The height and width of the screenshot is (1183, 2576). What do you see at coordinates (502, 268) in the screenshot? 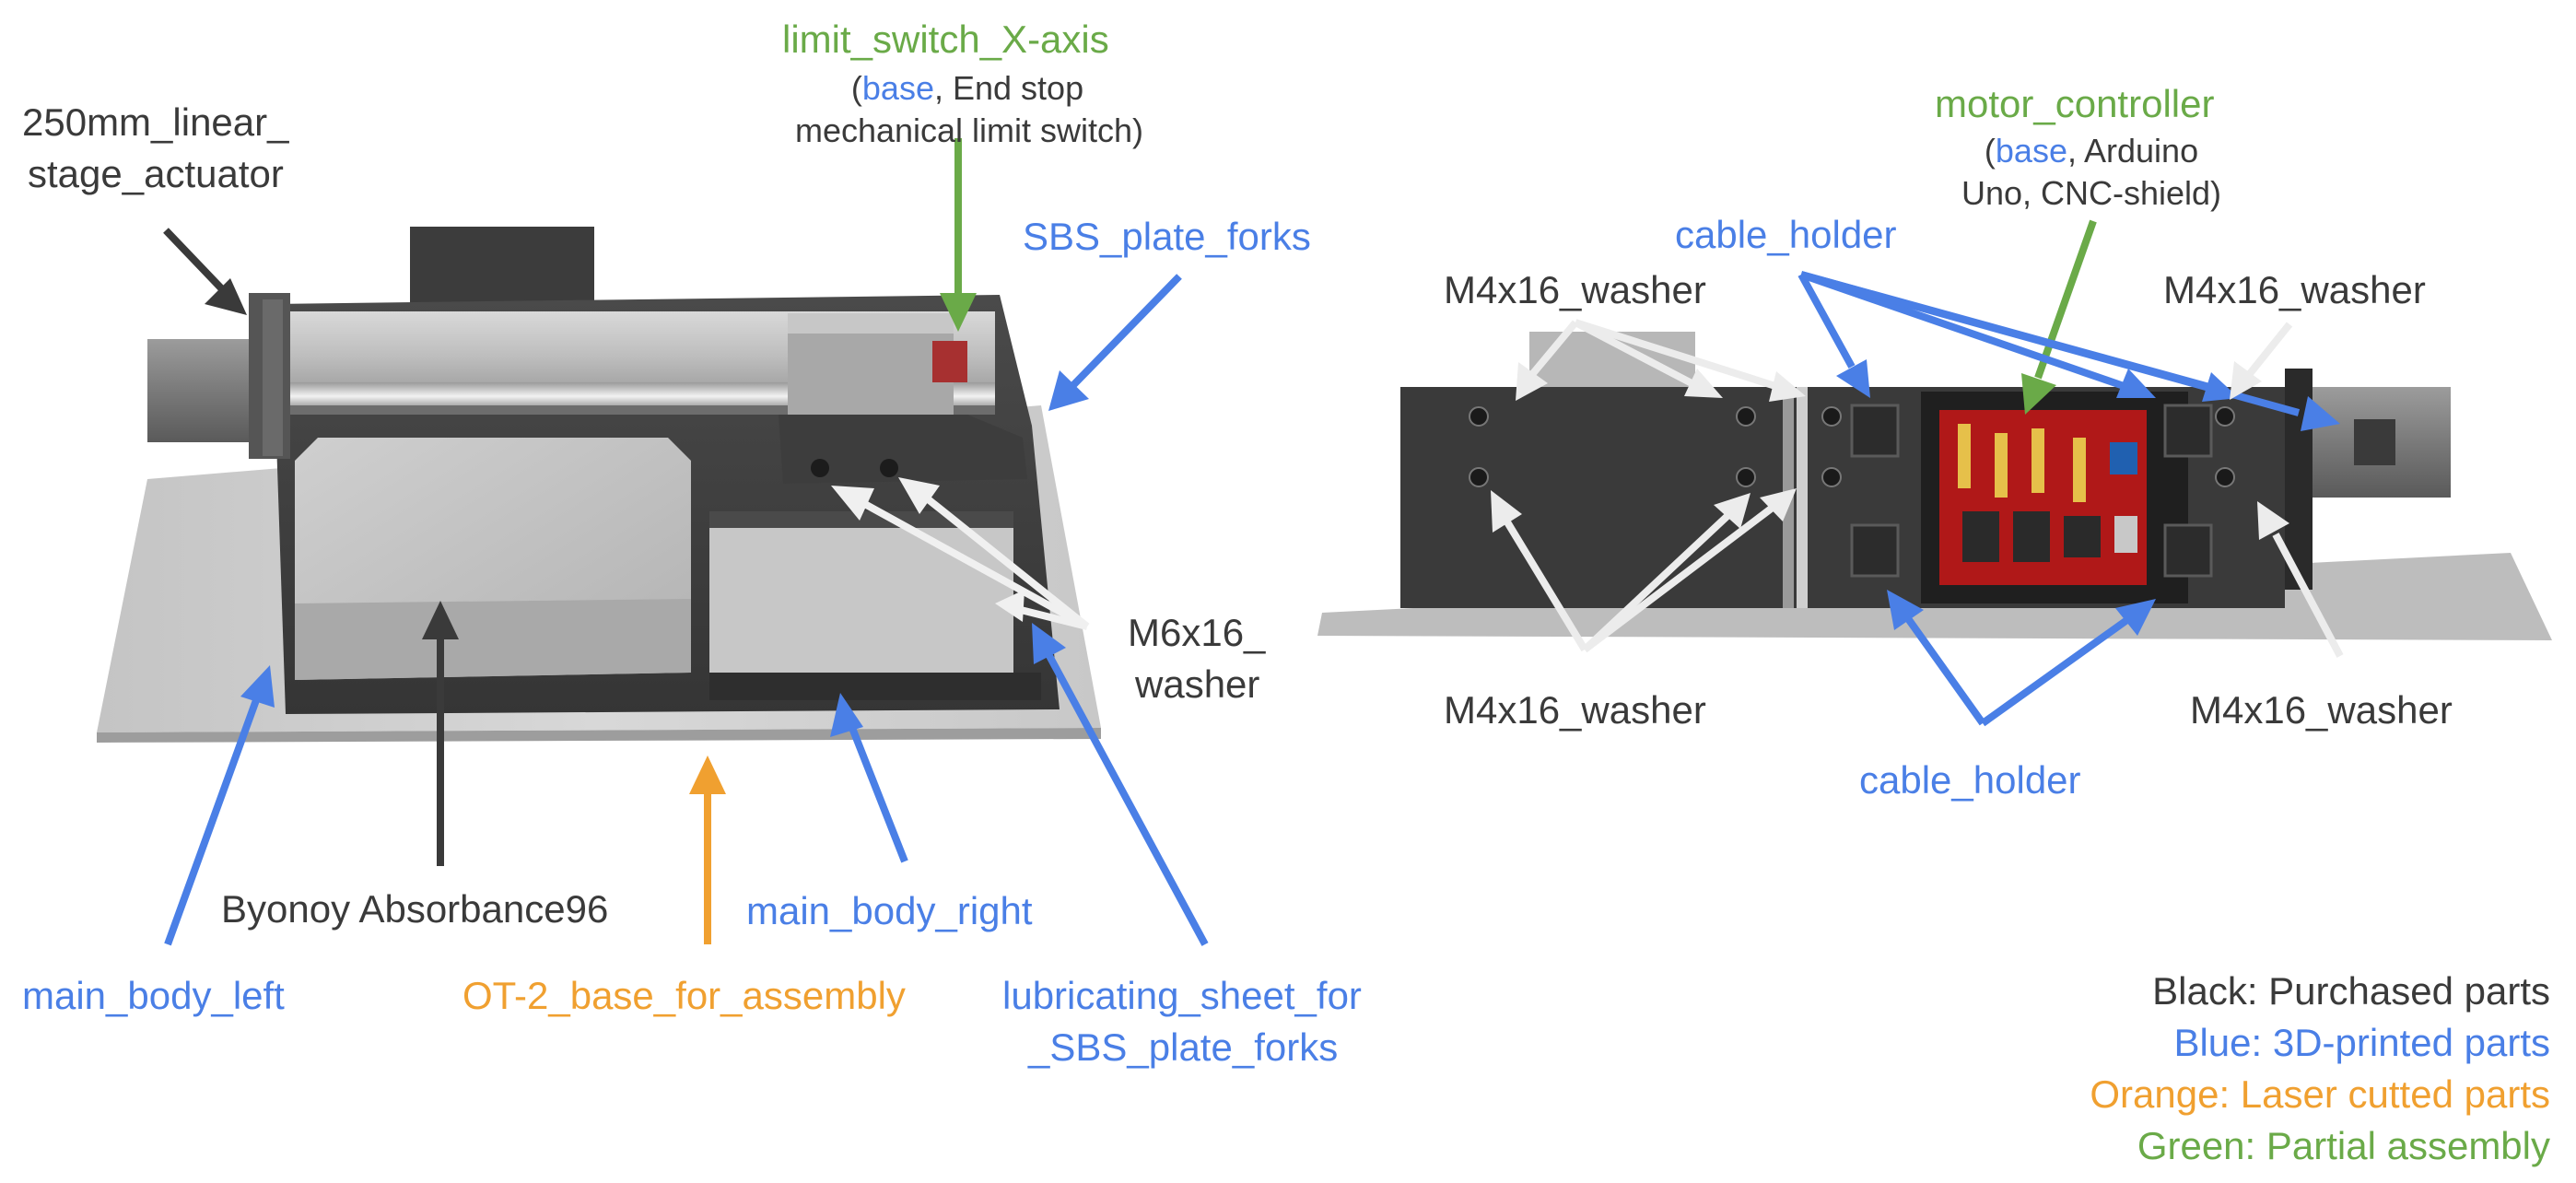
I see `rear-block` at bounding box center [502, 268].